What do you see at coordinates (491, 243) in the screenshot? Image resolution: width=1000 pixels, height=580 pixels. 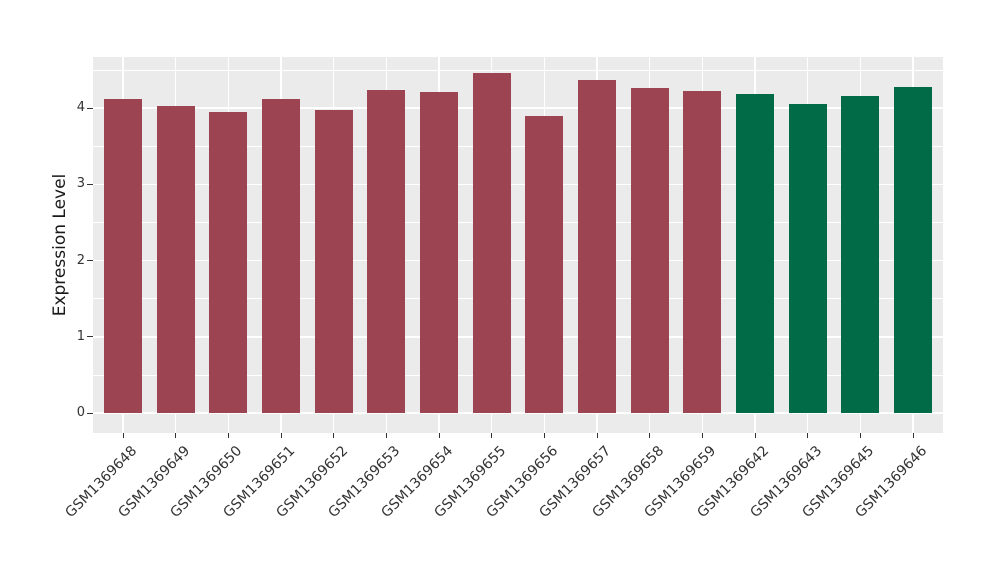 I see `bar-GSM1369655` at bounding box center [491, 243].